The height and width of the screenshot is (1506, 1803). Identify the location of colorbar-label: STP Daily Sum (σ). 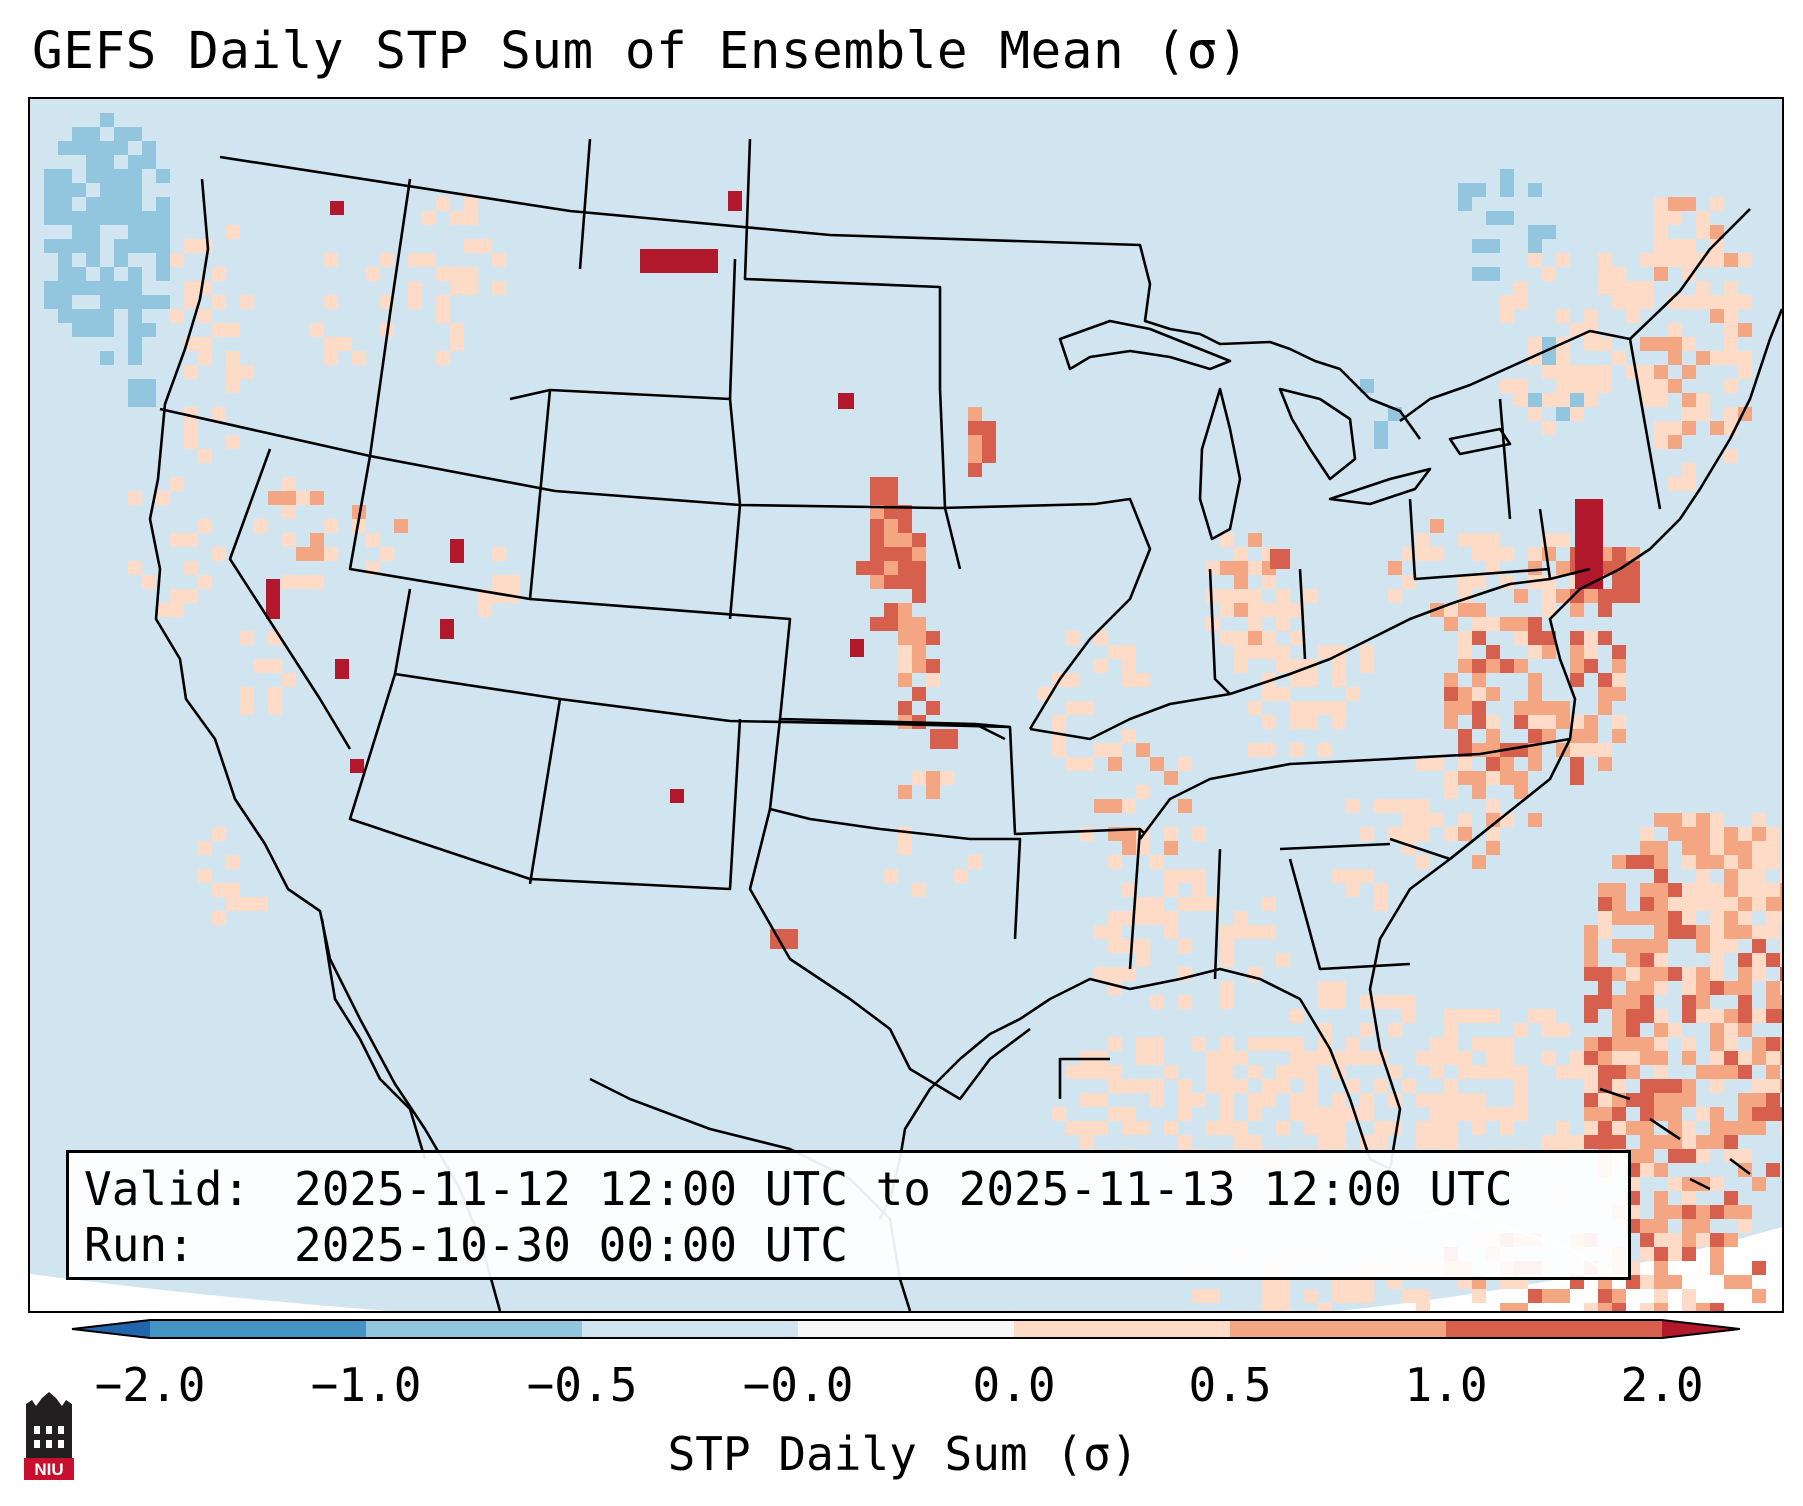
(903, 1454).